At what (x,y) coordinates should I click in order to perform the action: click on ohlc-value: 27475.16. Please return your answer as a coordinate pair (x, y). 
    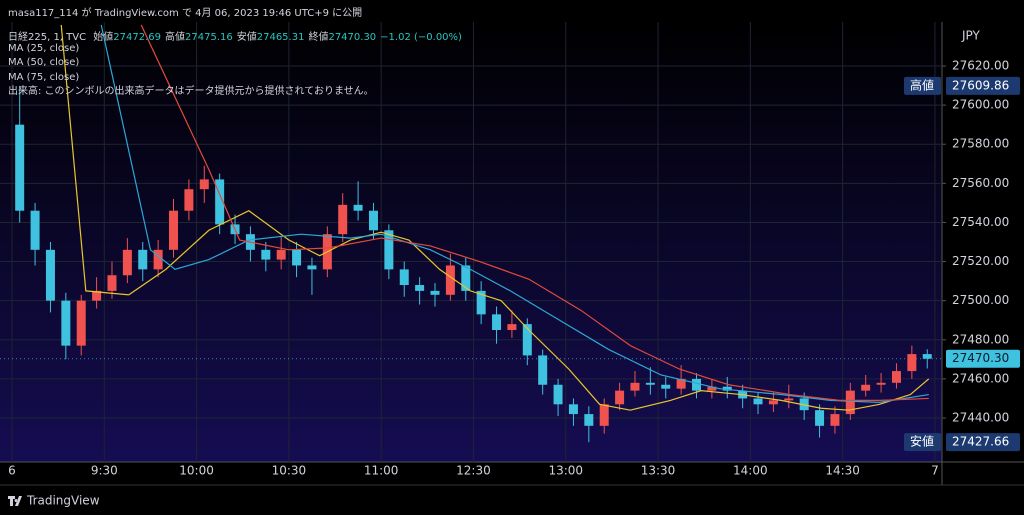
    Looking at the image, I should click on (209, 37).